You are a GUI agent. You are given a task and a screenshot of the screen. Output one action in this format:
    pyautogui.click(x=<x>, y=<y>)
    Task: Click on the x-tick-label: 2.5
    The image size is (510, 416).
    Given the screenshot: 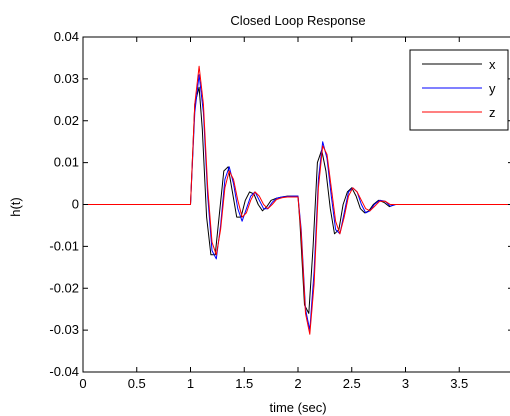 What is the action you would take?
    pyautogui.click(x=352, y=383)
    